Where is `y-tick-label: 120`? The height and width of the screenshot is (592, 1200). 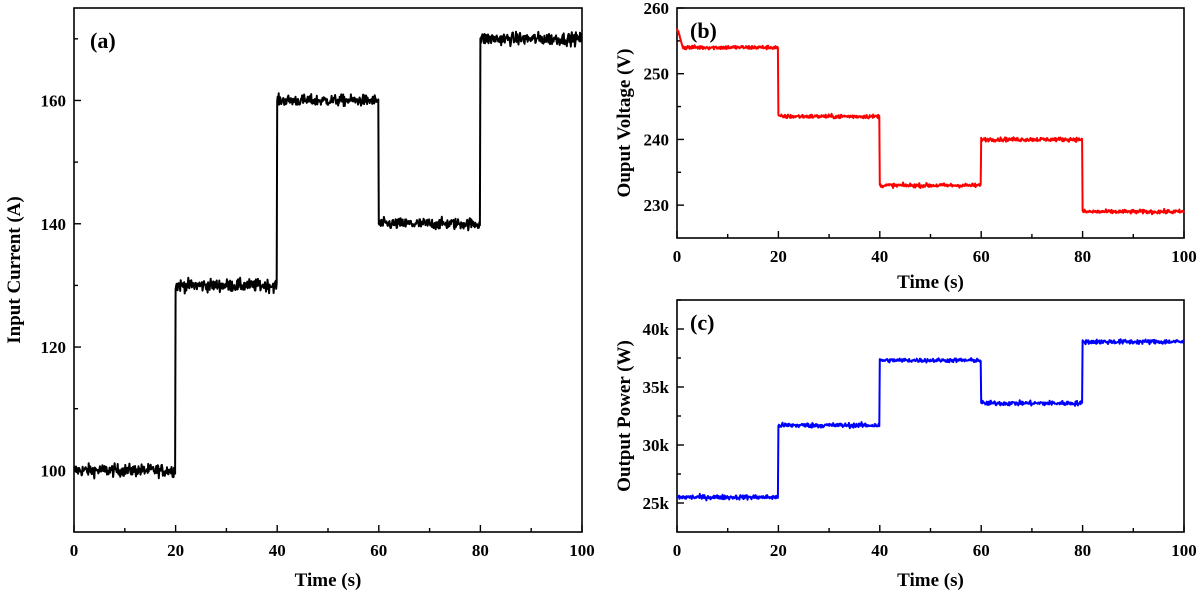
y-tick-label: 120 is located at coordinates (54, 347).